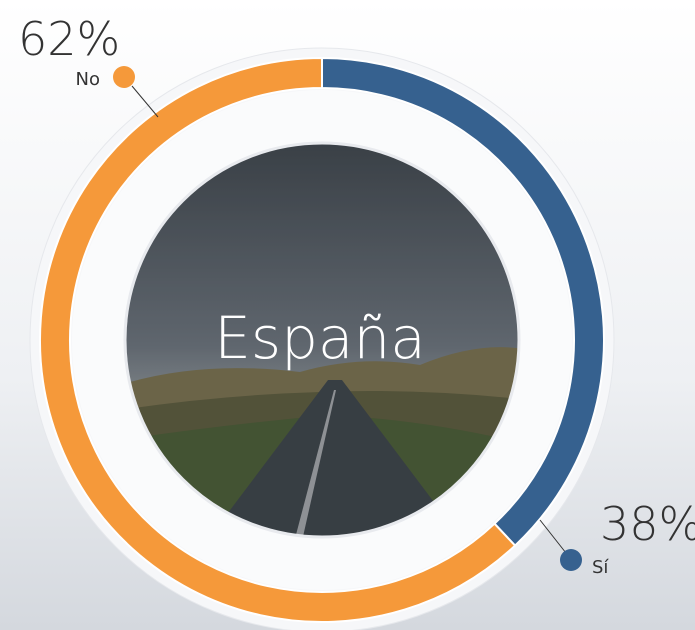  I want to click on slice-name: No, so click(88, 79).